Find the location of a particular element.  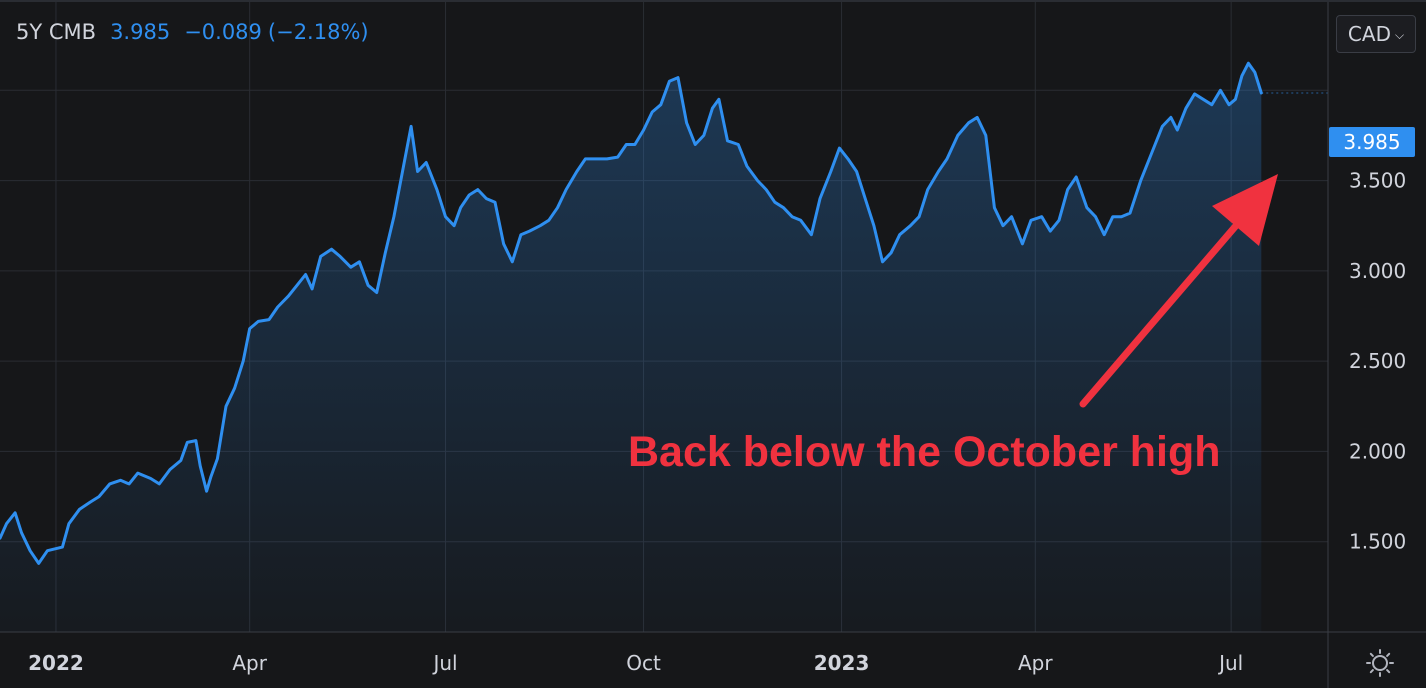

annotation-text: Back below the October high is located at coordinates (924, 452).